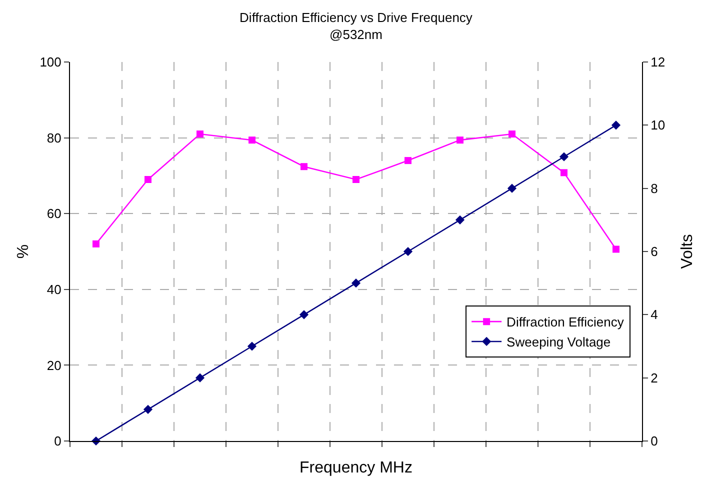  Describe the element at coordinates (687, 251) in the screenshot. I see `y2-axis-title: Volts` at that location.